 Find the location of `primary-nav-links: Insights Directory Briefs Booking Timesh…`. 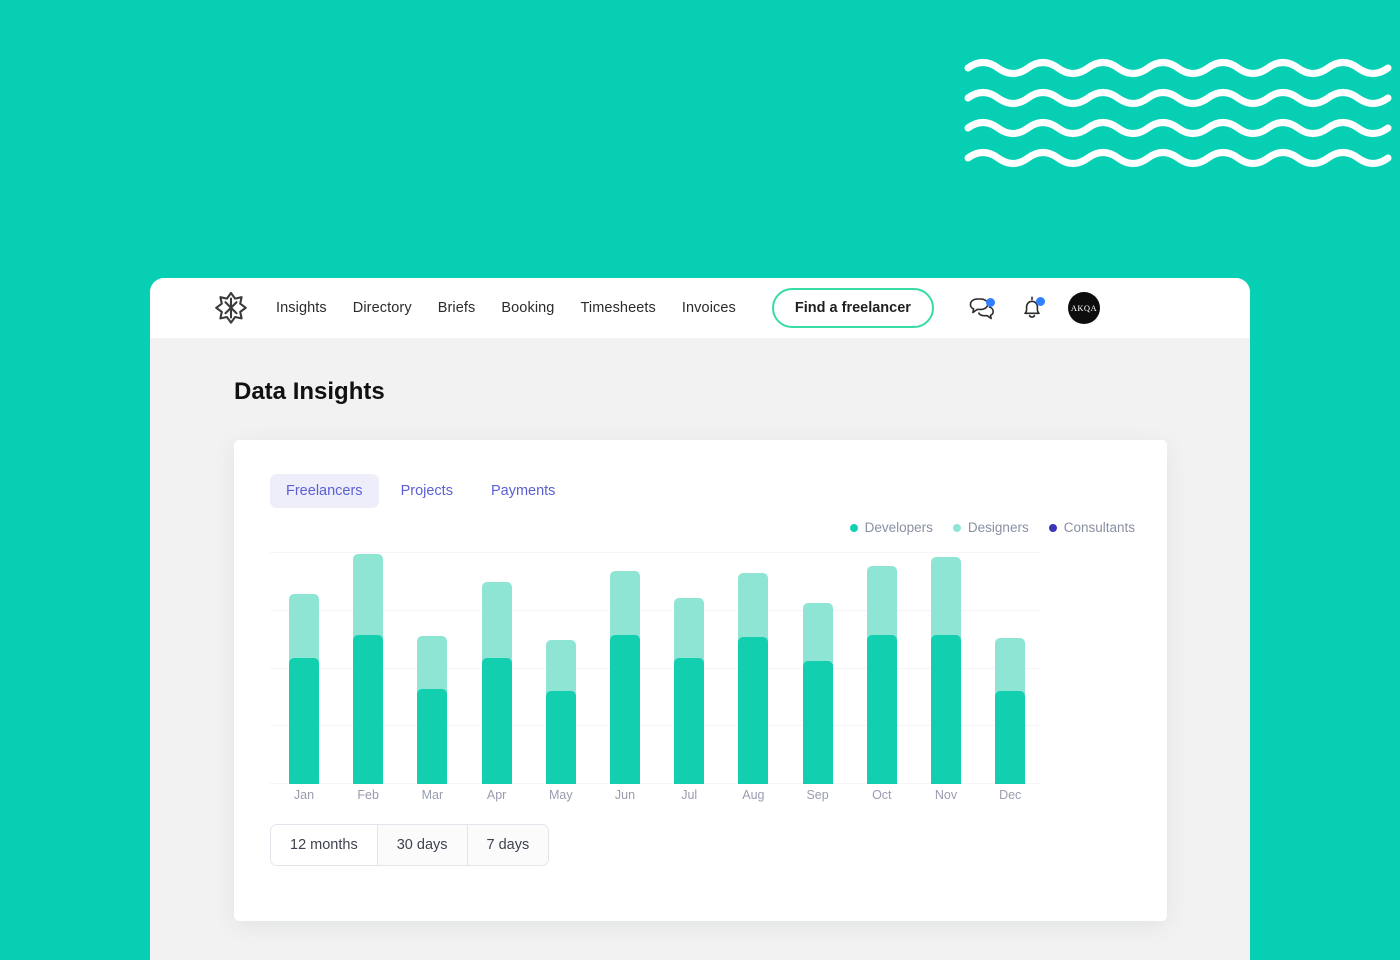

primary-nav-links: Insights Directory Briefs Booking Timesh… is located at coordinates (506, 308).